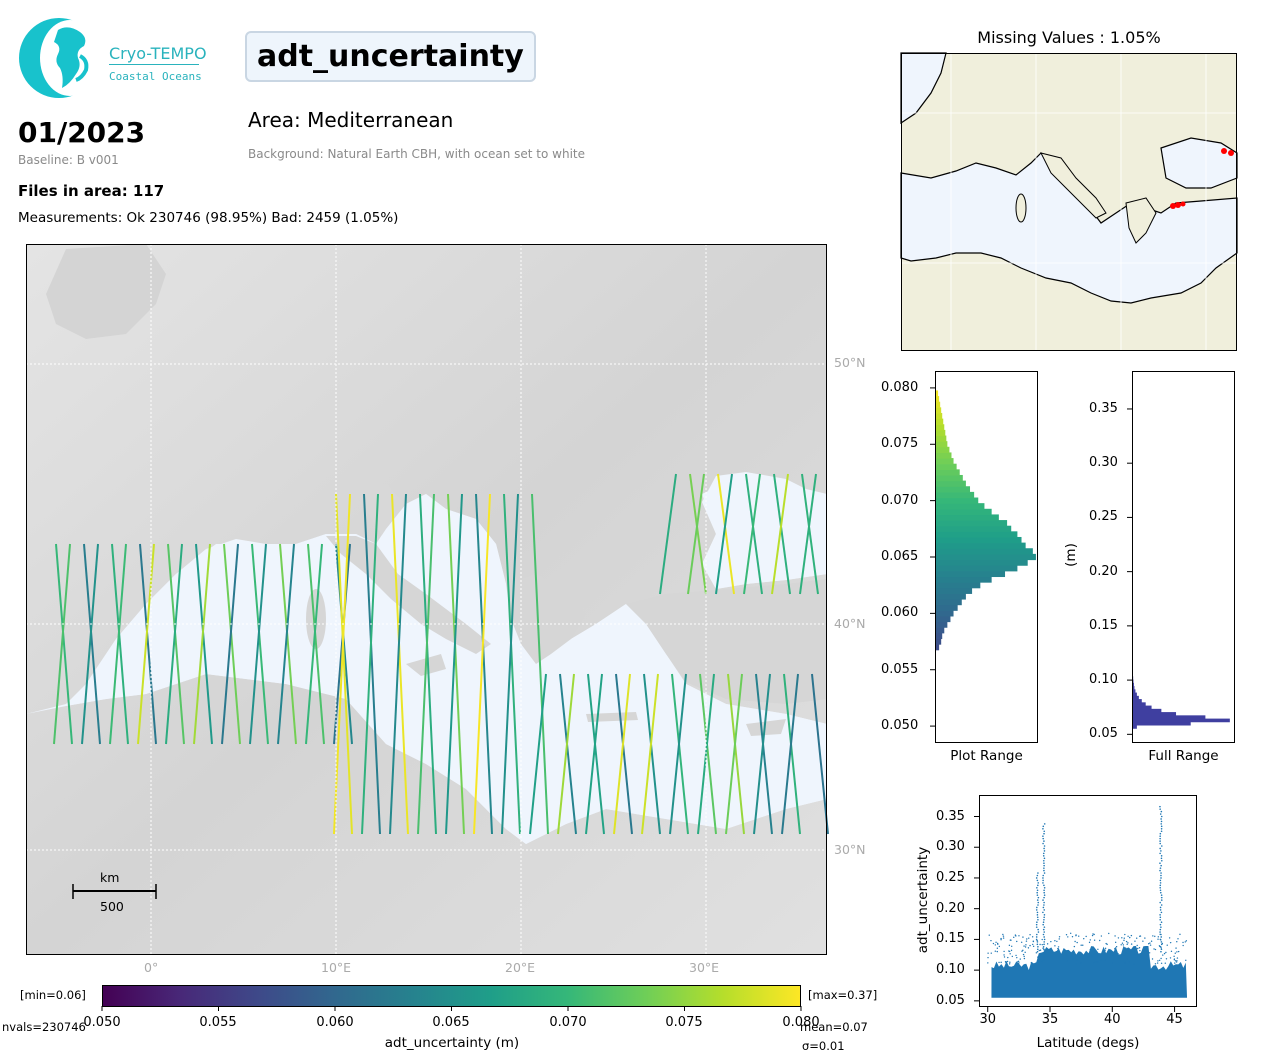 The image size is (1272, 1060). Describe the element at coordinates (1181, 557) in the screenshot. I see `hist-full-range` at that location.